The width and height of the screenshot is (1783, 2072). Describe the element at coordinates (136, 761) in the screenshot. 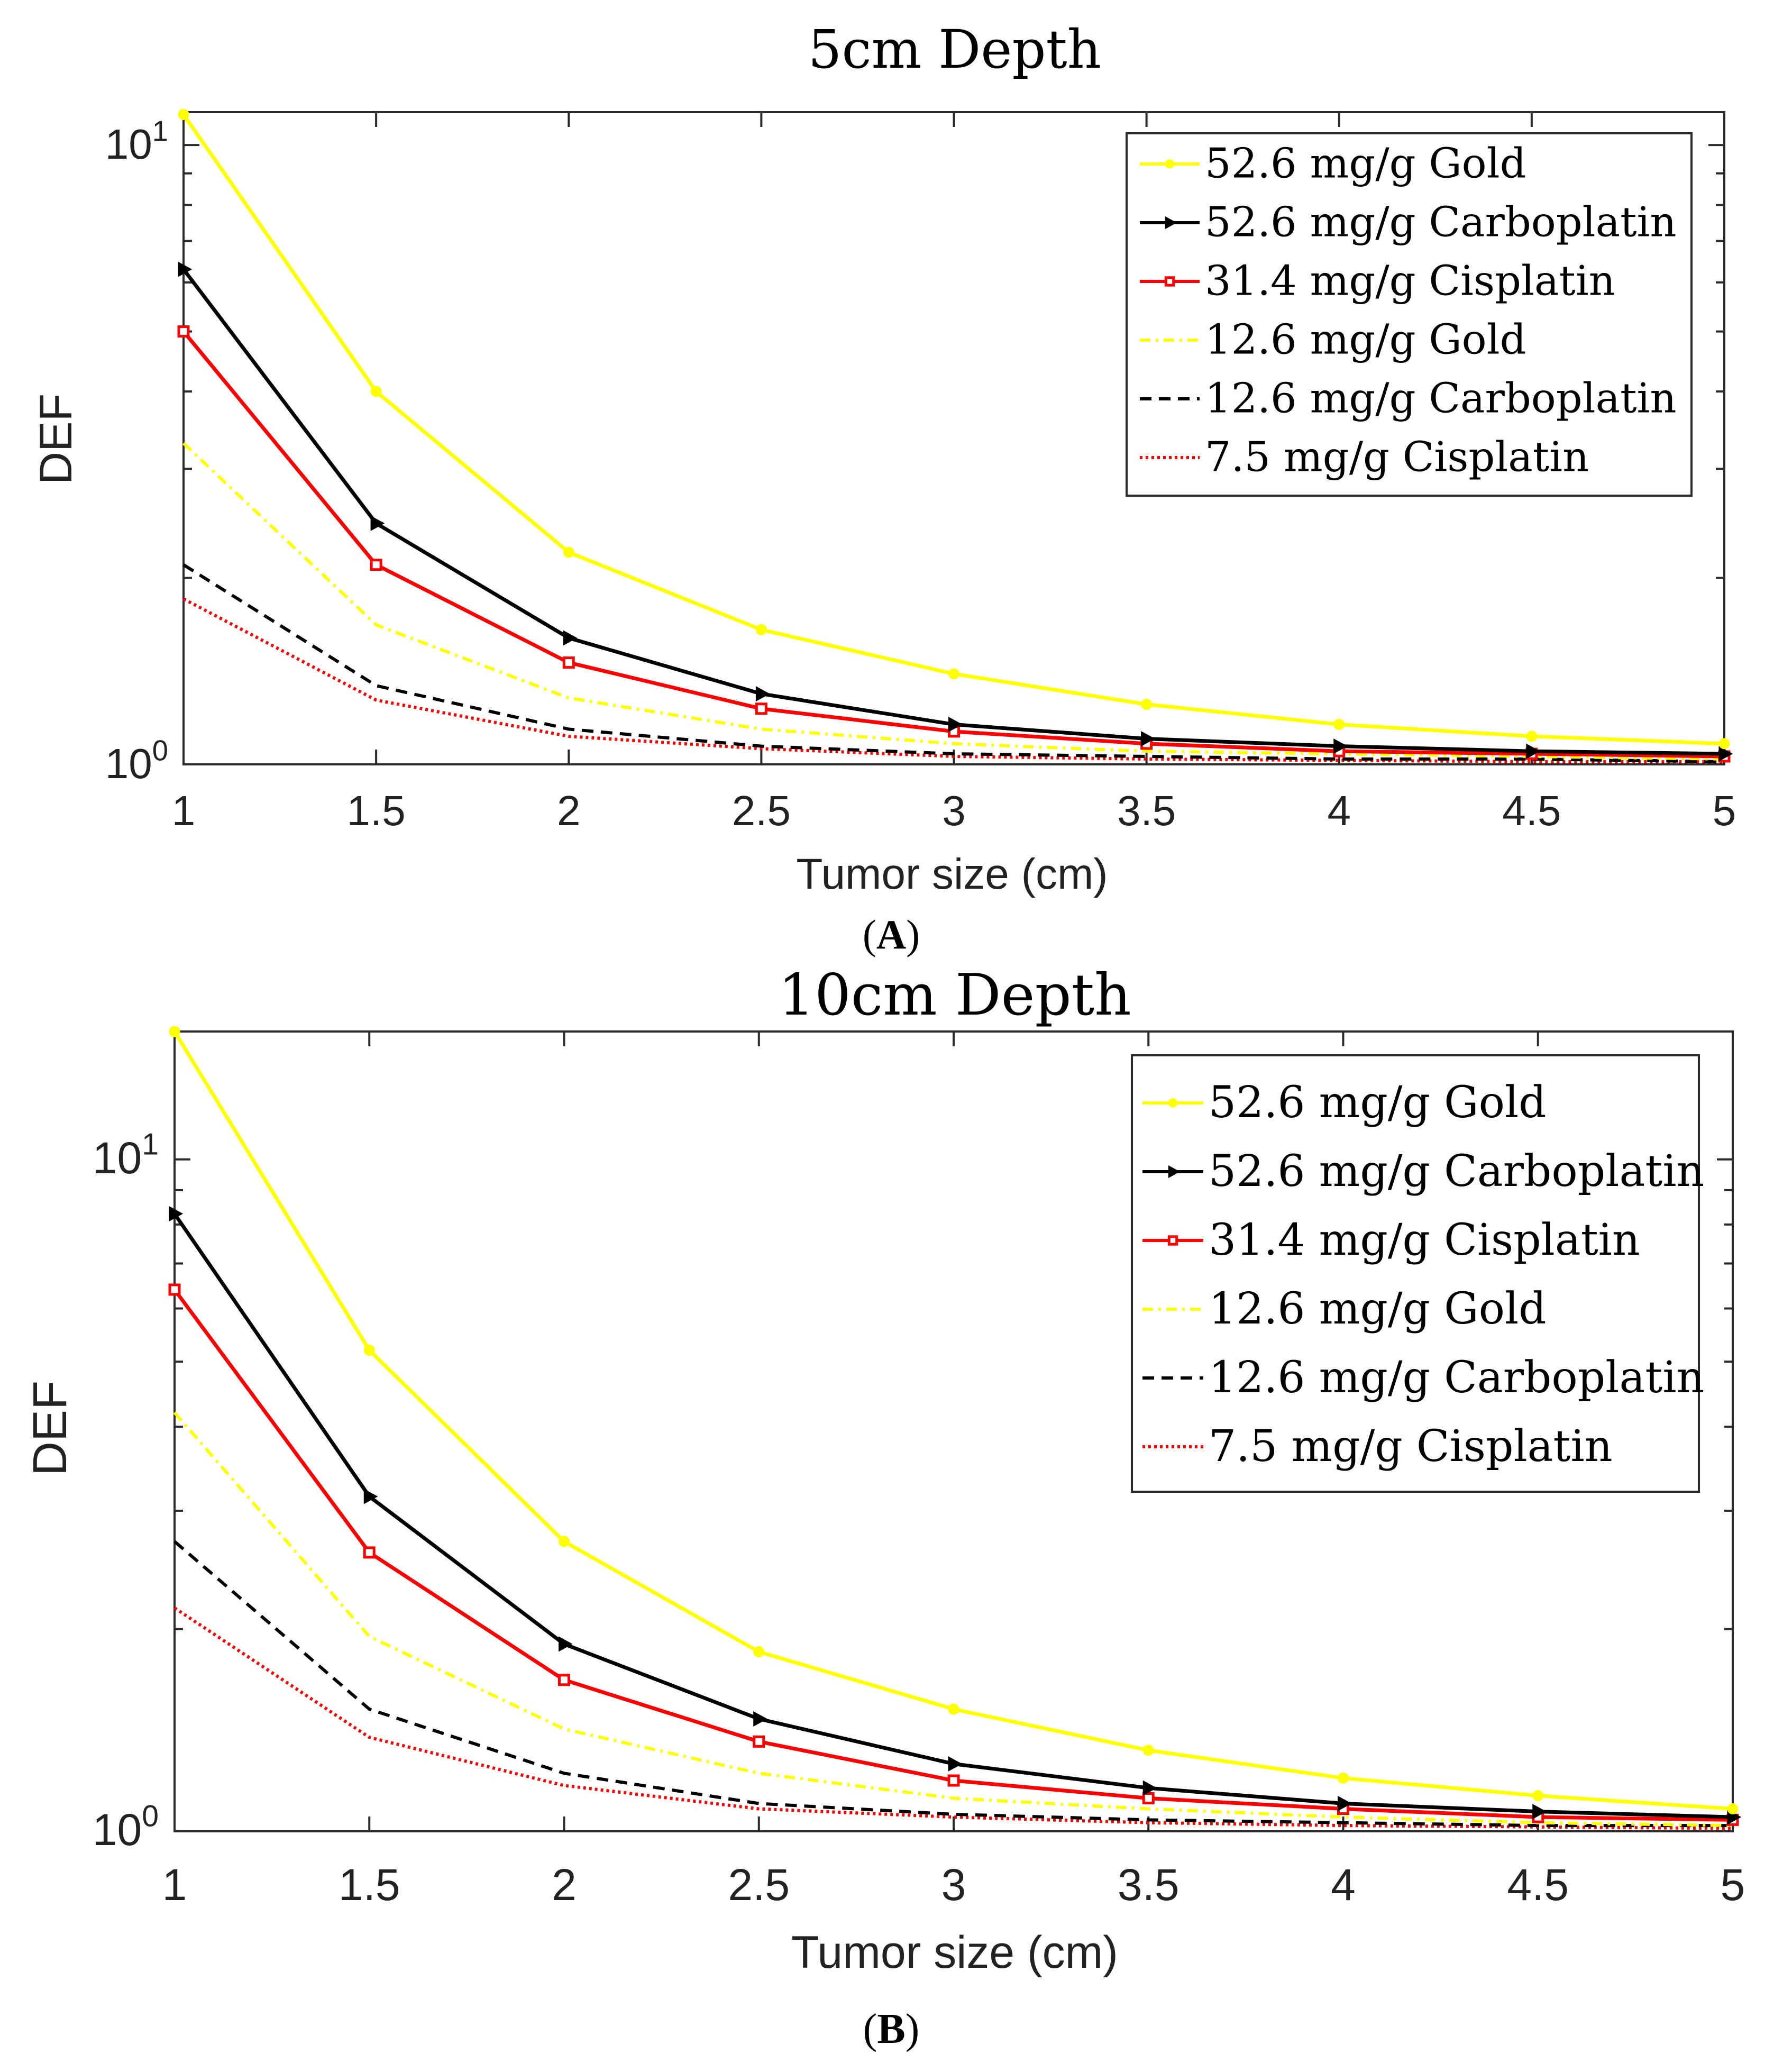

I see `y-tick-label: 100` at that location.